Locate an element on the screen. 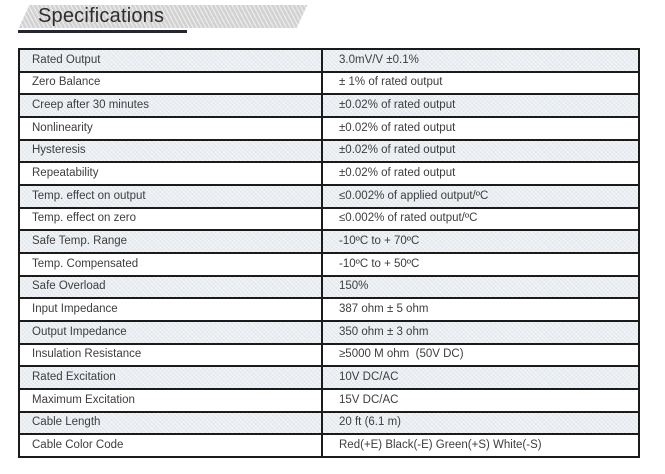 Image resolution: width=665 pixels, height=474 pixels. spec-label: Hysteresis is located at coordinates (171, 151).